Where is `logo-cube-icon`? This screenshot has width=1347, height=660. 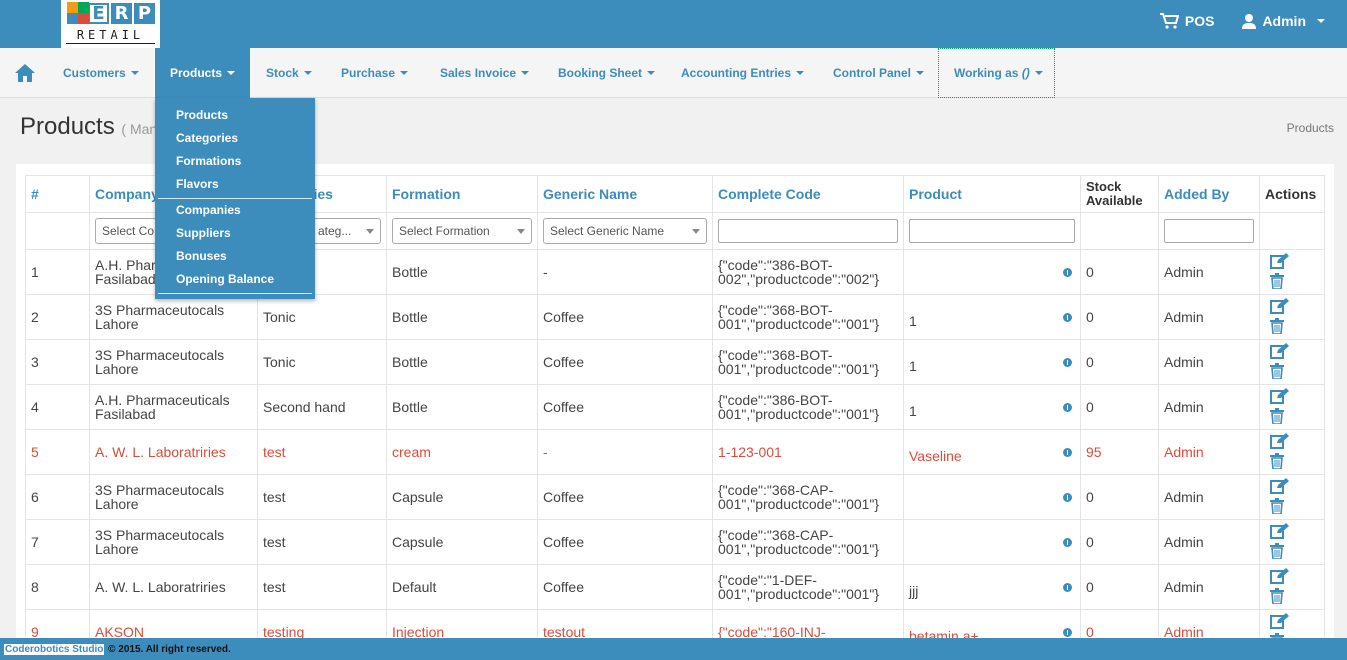 logo-cube-icon is located at coordinates (78, 13).